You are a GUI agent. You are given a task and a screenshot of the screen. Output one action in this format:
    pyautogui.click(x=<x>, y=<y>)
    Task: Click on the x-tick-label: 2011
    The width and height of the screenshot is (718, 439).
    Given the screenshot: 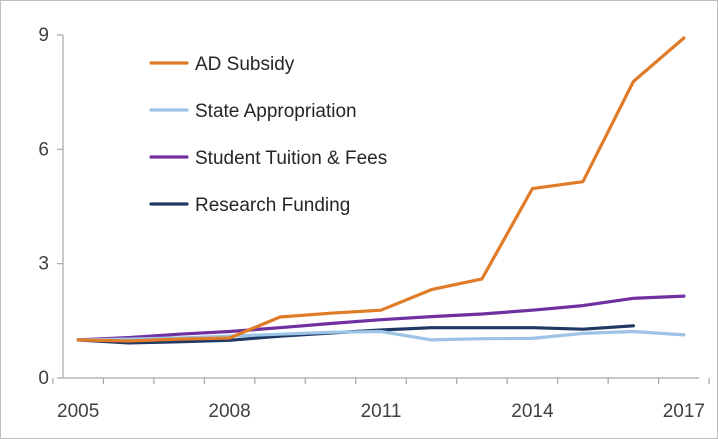 What is the action you would take?
    pyautogui.click(x=381, y=411)
    